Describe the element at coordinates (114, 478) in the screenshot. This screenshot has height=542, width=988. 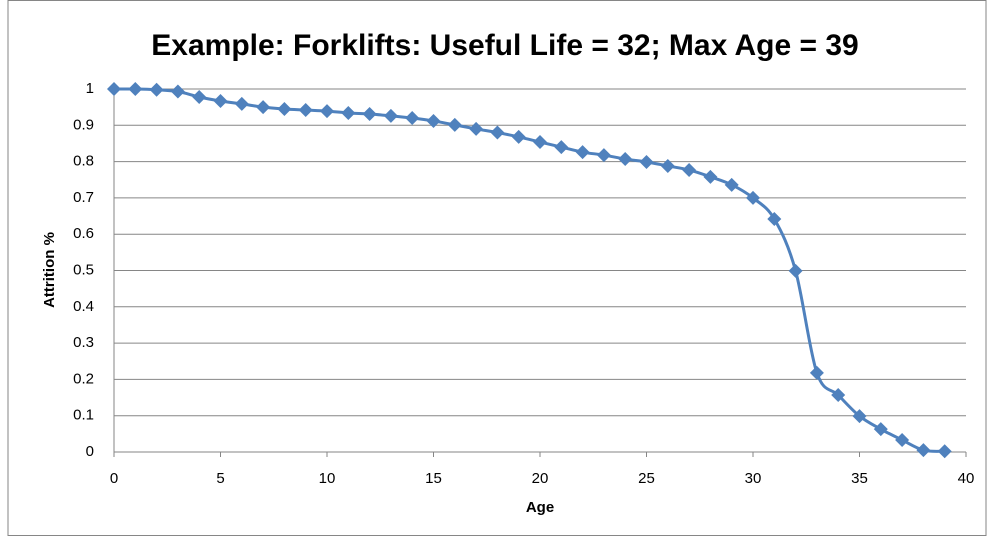
I see `x-tick-label: 0` at that location.